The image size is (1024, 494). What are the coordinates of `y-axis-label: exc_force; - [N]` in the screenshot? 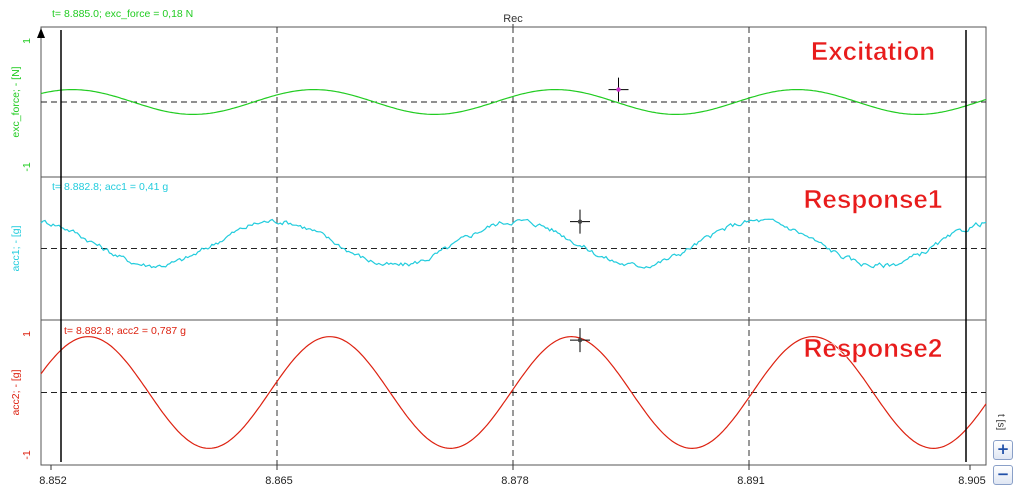 It's located at (16, 101).